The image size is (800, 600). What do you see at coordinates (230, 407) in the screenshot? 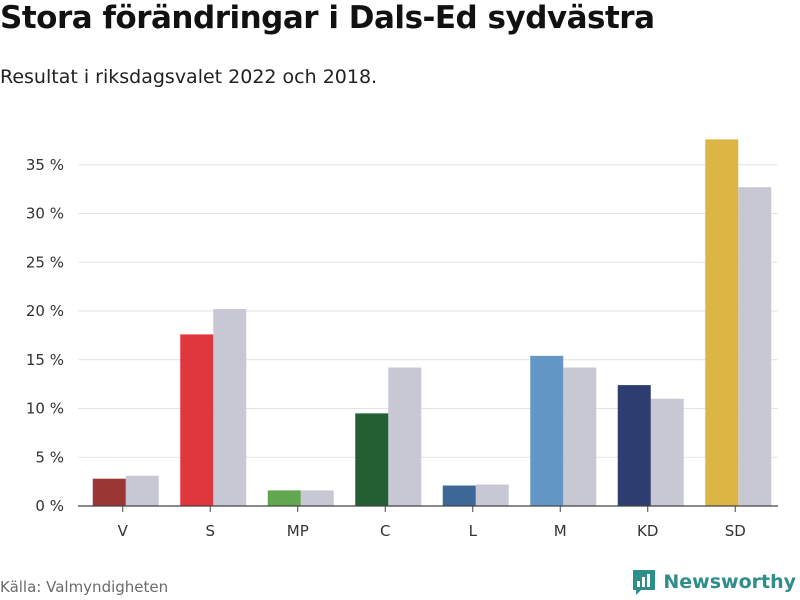
I see `bar-2018-s` at bounding box center [230, 407].